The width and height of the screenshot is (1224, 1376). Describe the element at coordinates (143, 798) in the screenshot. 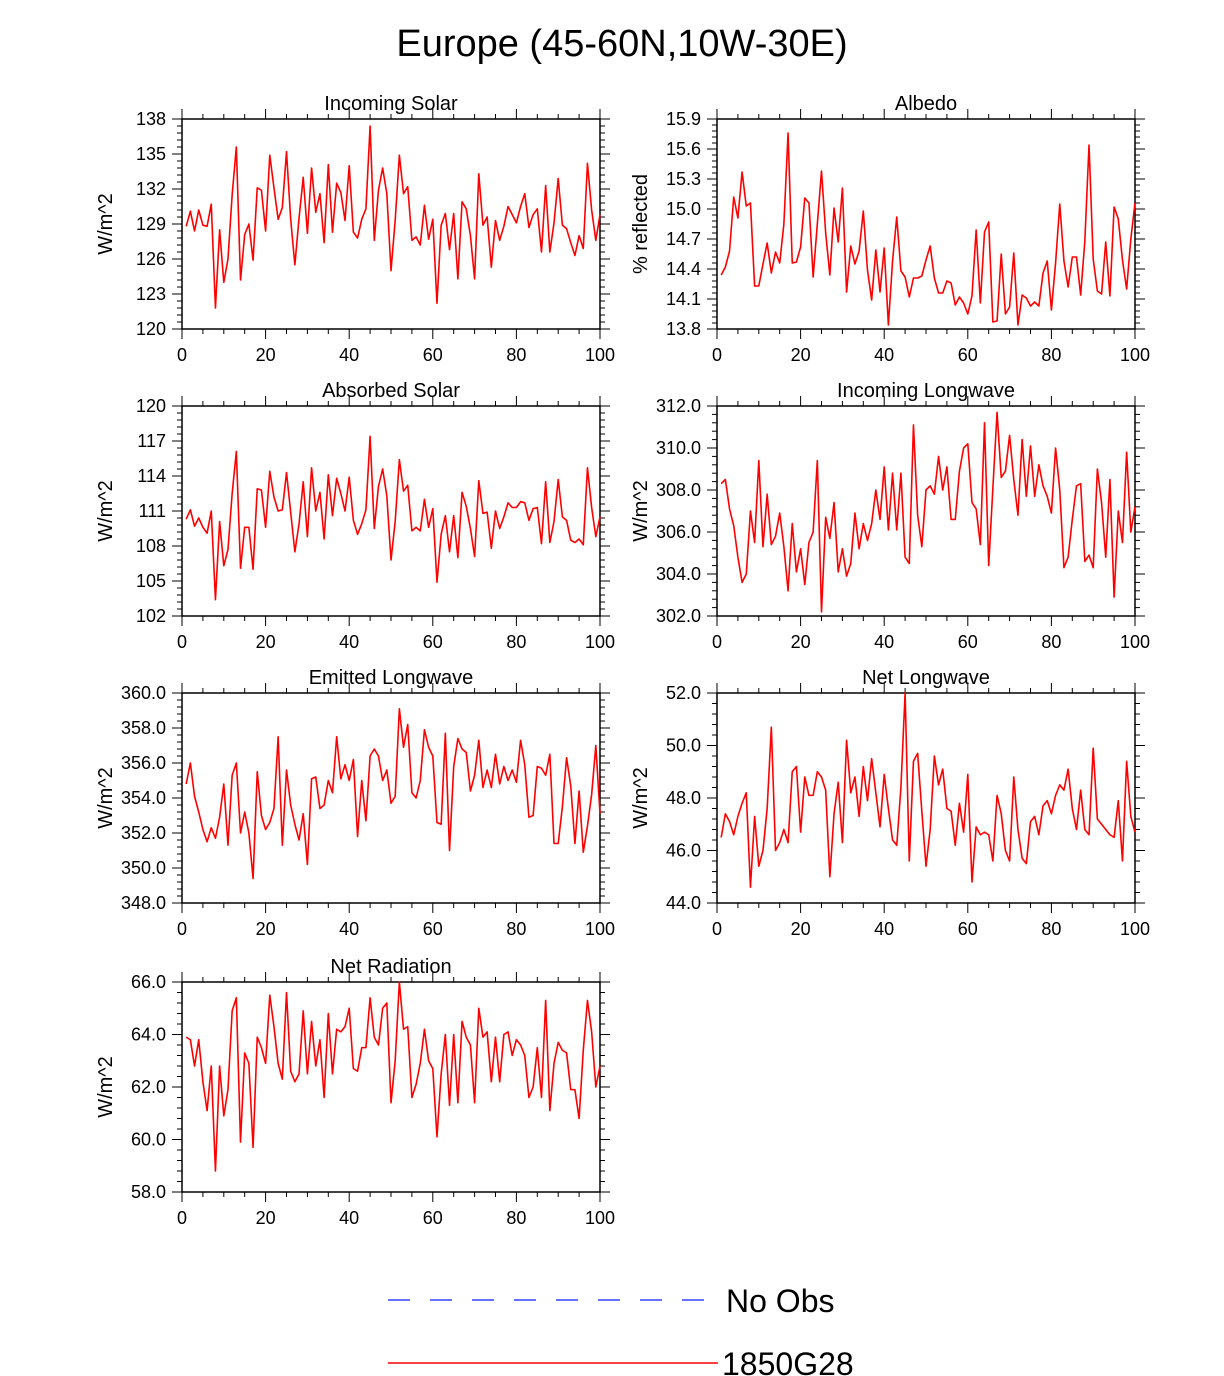

I see `y-tick-label: 354.0` at that location.